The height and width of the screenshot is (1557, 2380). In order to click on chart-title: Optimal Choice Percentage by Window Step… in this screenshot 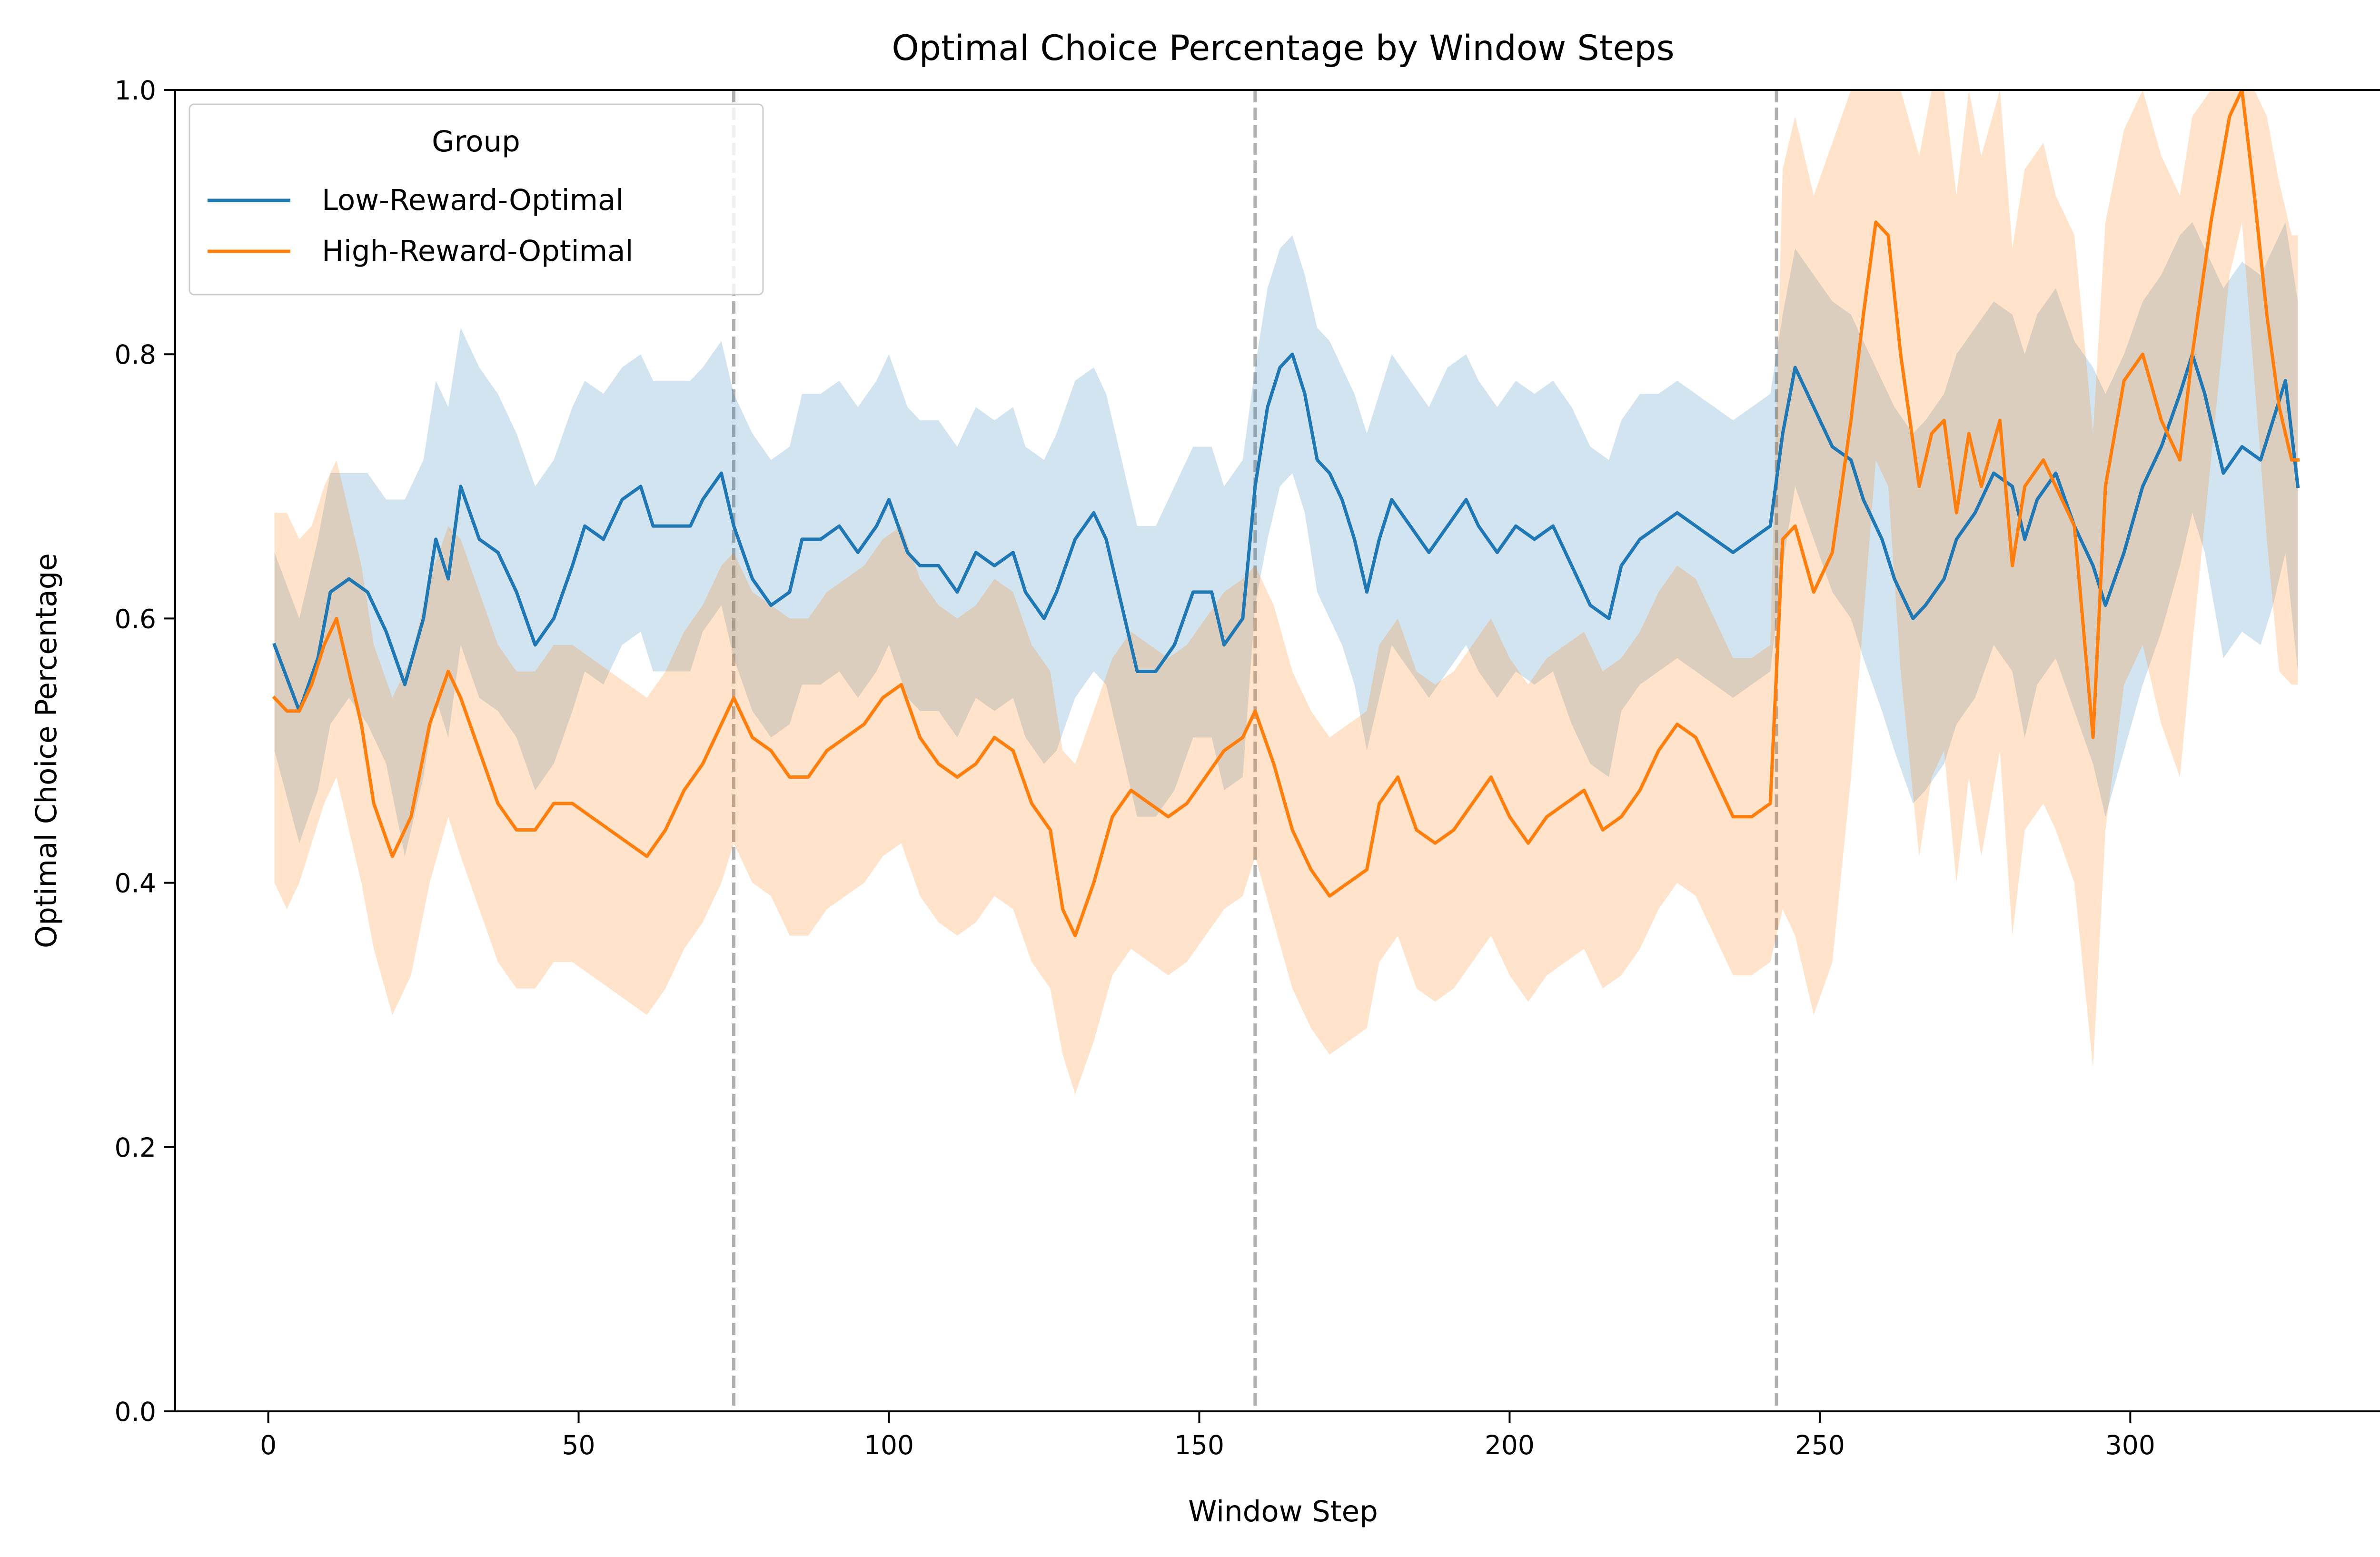, I will do `click(1283, 48)`.